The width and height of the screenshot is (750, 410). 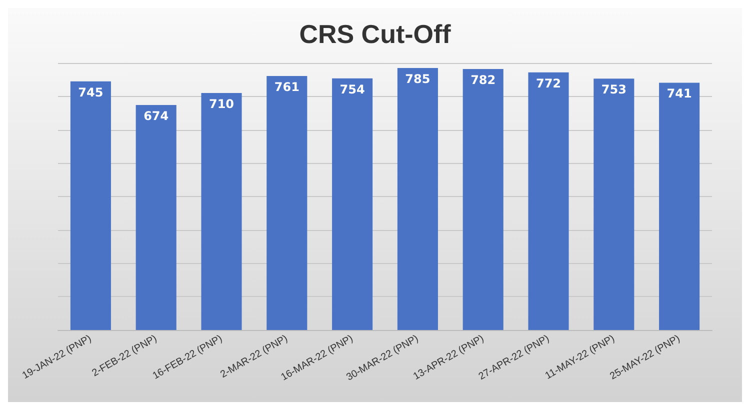 I want to click on data-label: 674, so click(x=156, y=116).